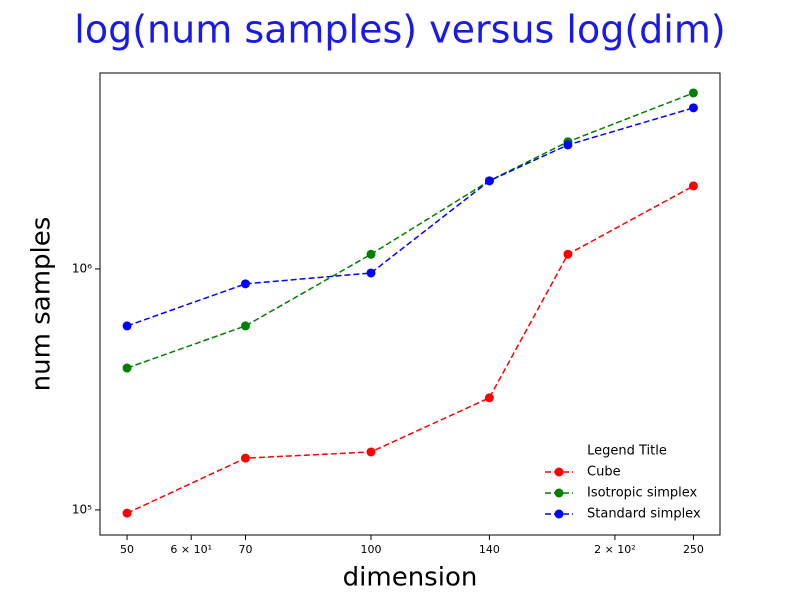  What do you see at coordinates (693, 549) in the screenshot?
I see `x-tick-label: 250` at bounding box center [693, 549].